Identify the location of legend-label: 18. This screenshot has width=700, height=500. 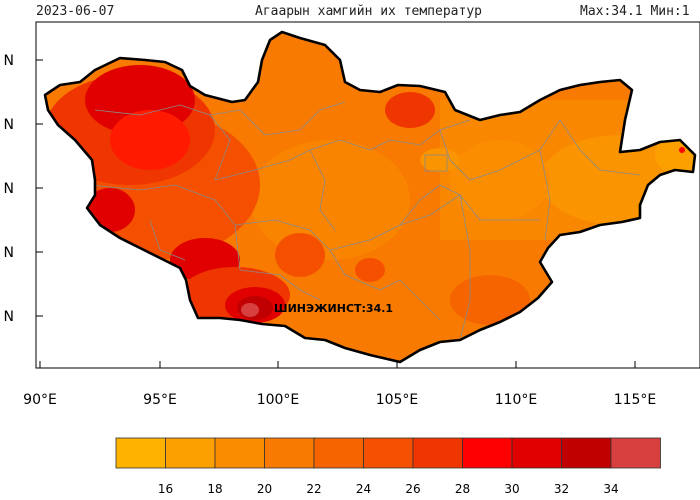
(214, 489).